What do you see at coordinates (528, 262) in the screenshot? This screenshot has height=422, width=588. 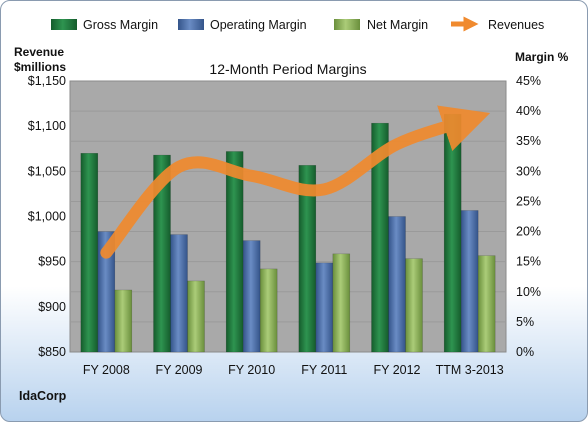 I see `y-right-tick-label: 15%` at bounding box center [528, 262].